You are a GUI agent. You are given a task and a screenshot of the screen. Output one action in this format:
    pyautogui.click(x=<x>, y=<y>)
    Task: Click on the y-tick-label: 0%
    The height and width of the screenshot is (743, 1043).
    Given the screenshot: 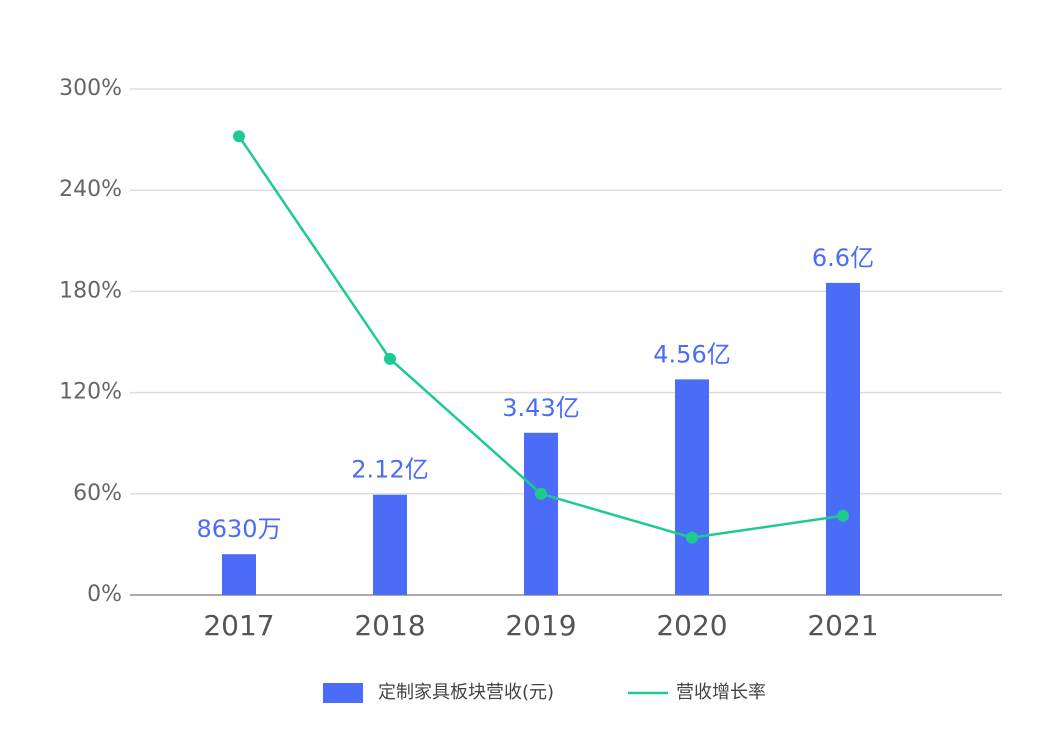 What is the action you would take?
    pyautogui.click(x=104, y=594)
    